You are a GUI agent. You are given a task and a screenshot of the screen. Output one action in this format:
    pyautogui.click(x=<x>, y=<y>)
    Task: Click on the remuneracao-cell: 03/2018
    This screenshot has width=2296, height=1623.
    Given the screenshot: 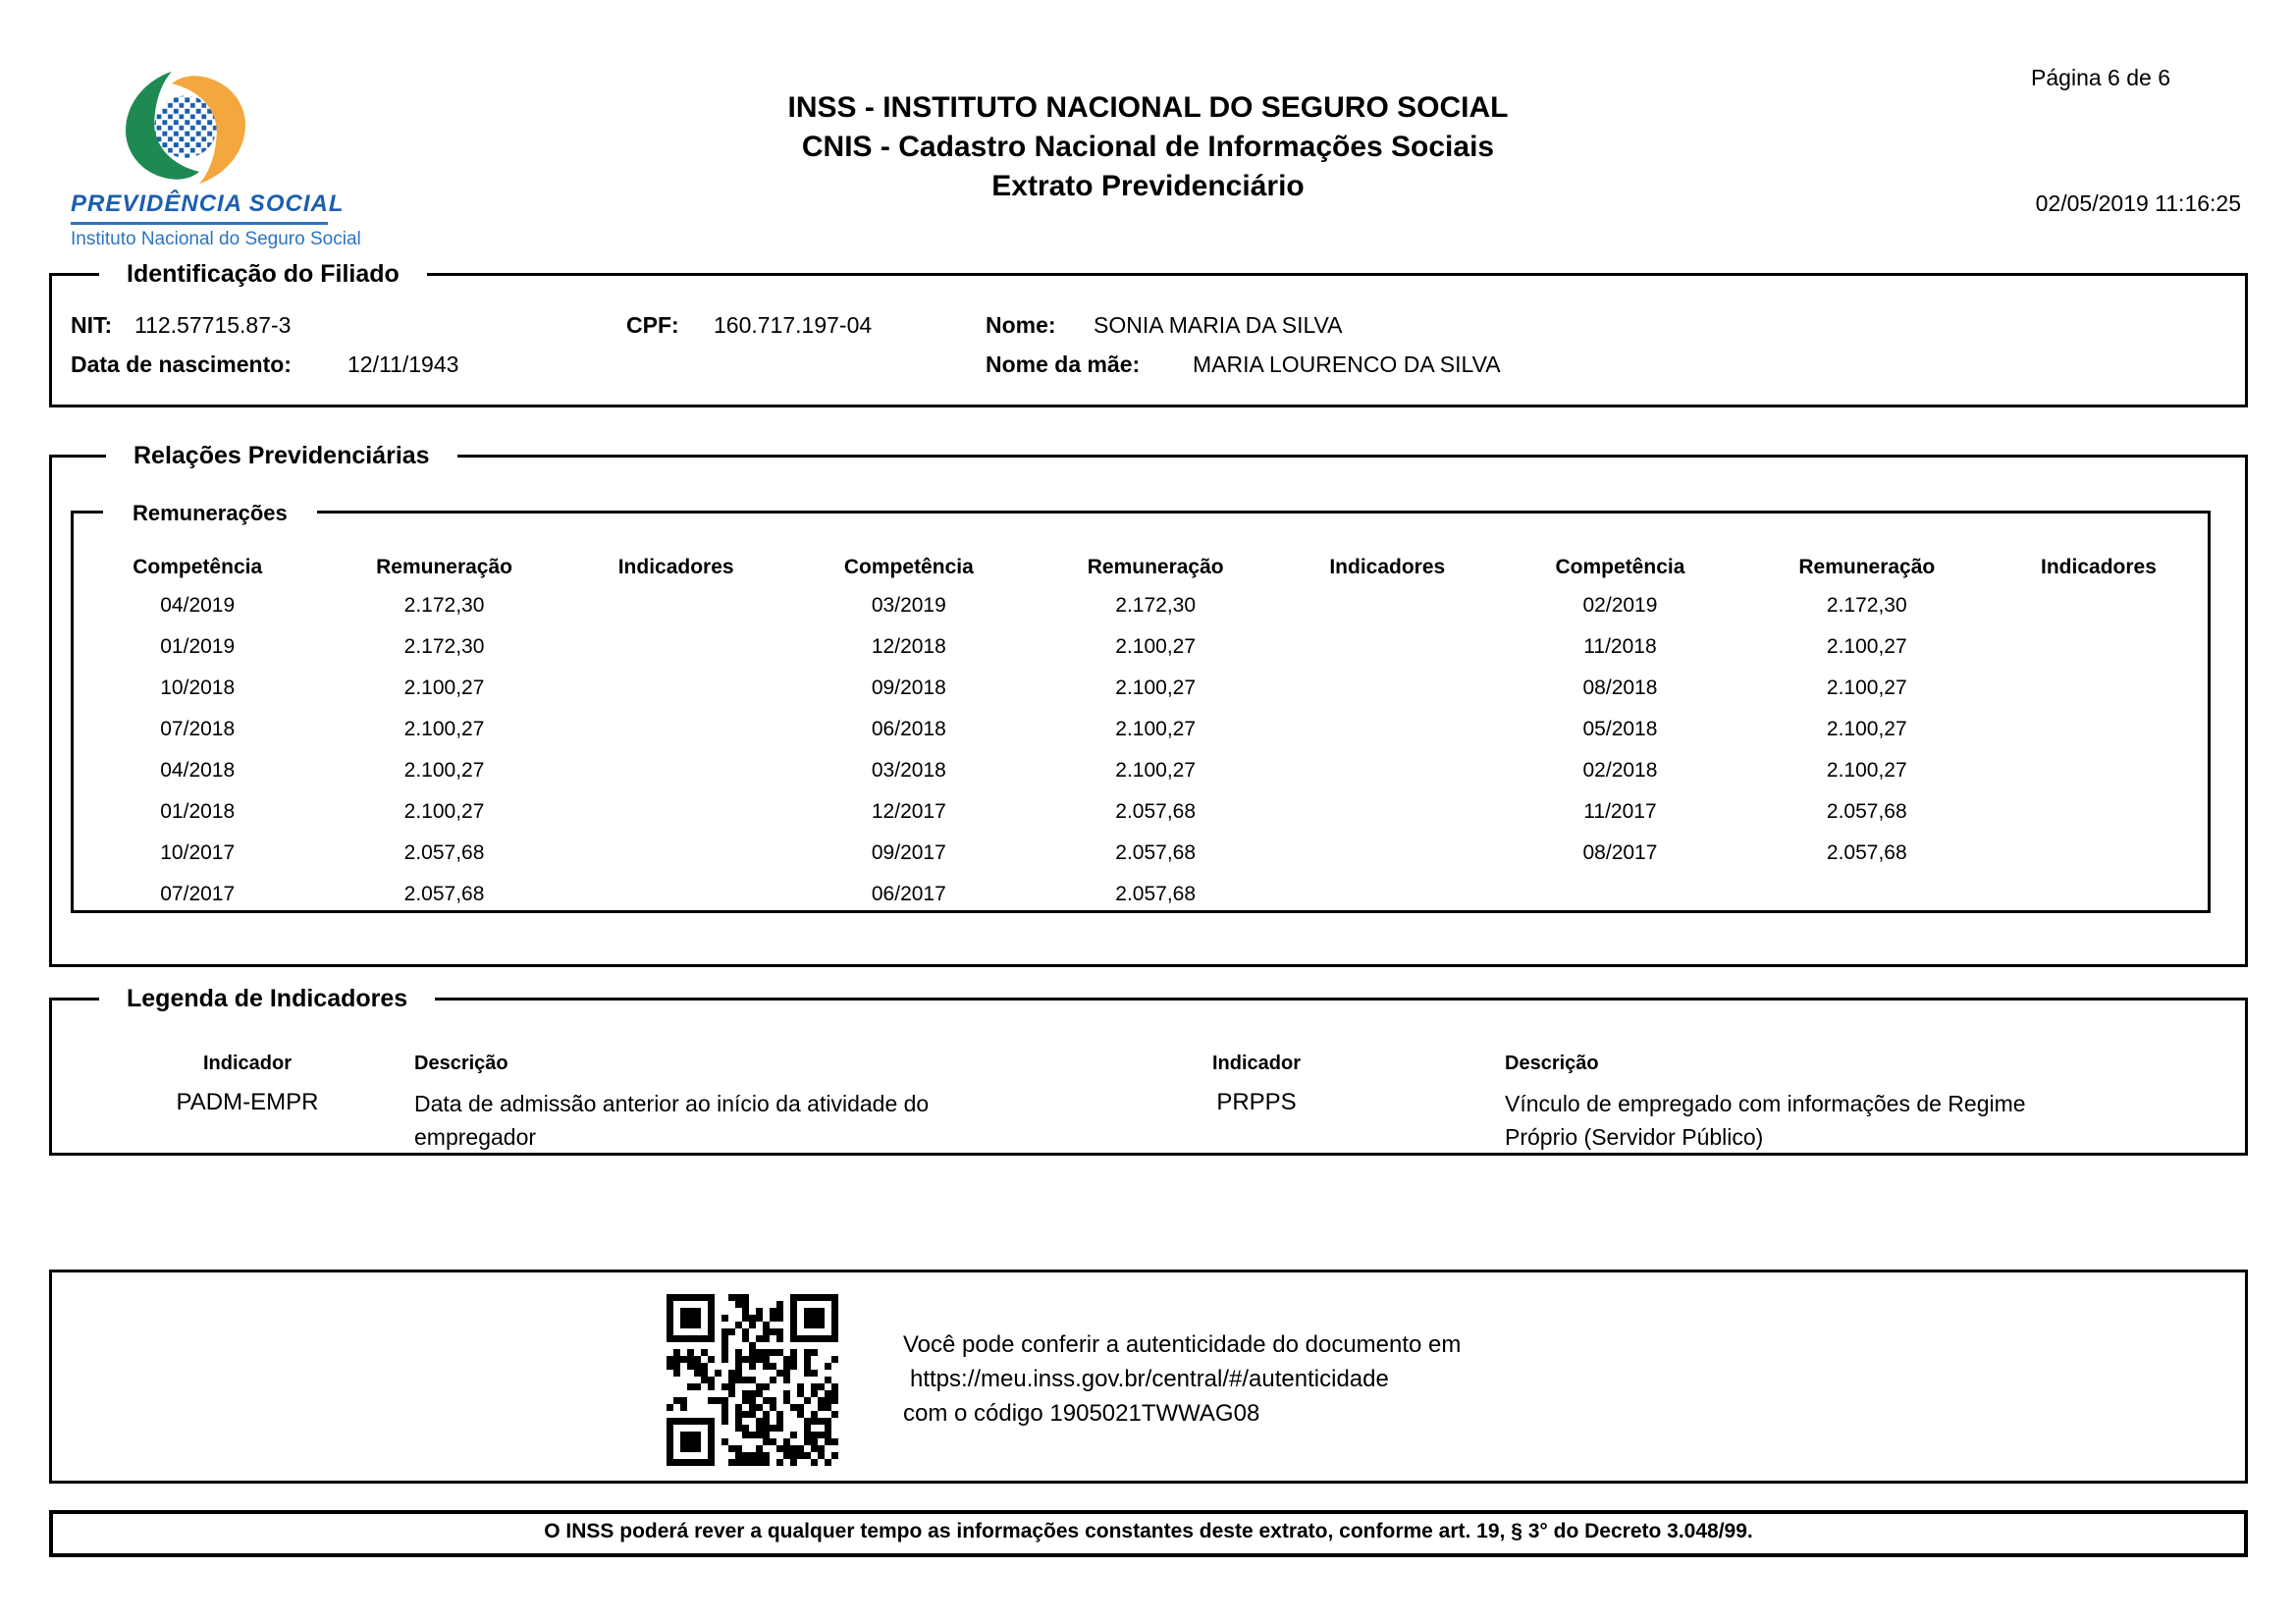 What is the action you would take?
    pyautogui.click(x=908, y=770)
    